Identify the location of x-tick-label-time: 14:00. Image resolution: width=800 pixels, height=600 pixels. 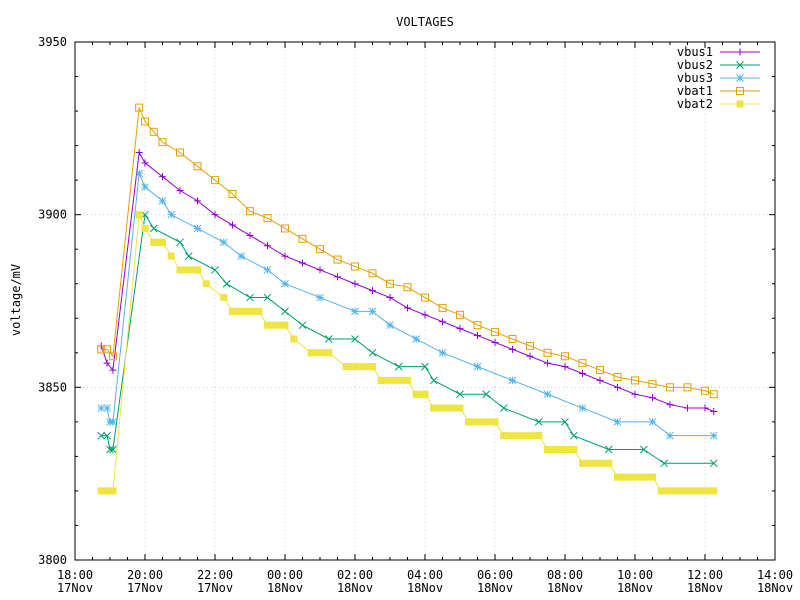
(775, 575).